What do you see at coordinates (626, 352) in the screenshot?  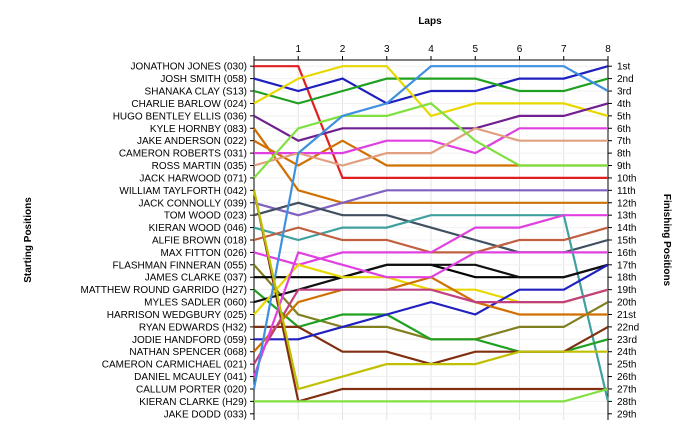 I see `finish-position-label: 24th` at bounding box center [626, 352].